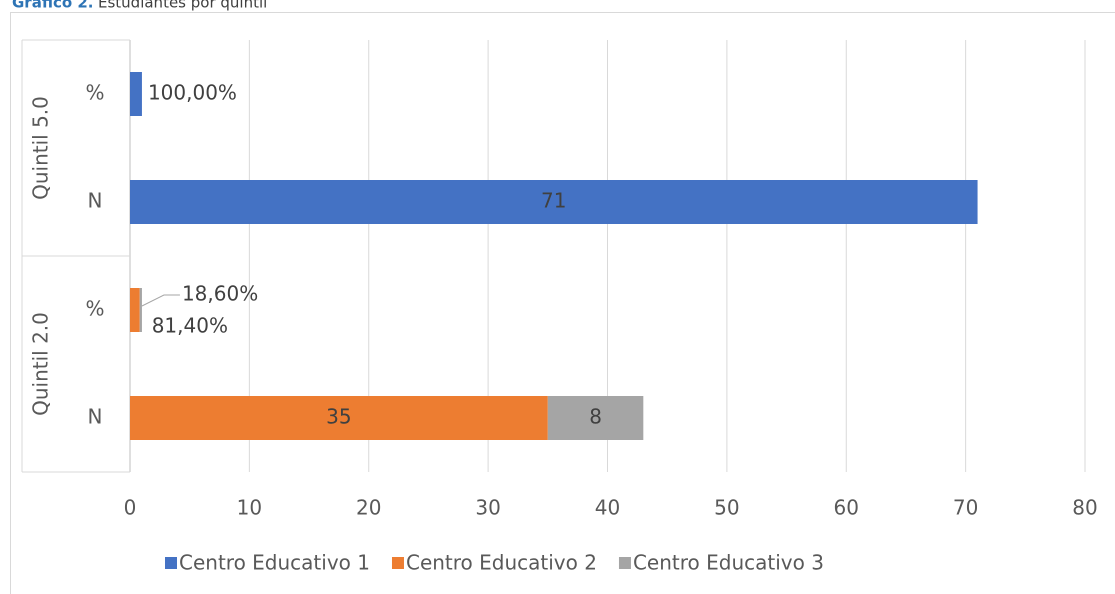 The height and width of the screenshot is (594, 1115). Describe the element at coordinates (728, 563) in the screenshot. I see `legend-label: Centro Educativo 3` at that location.